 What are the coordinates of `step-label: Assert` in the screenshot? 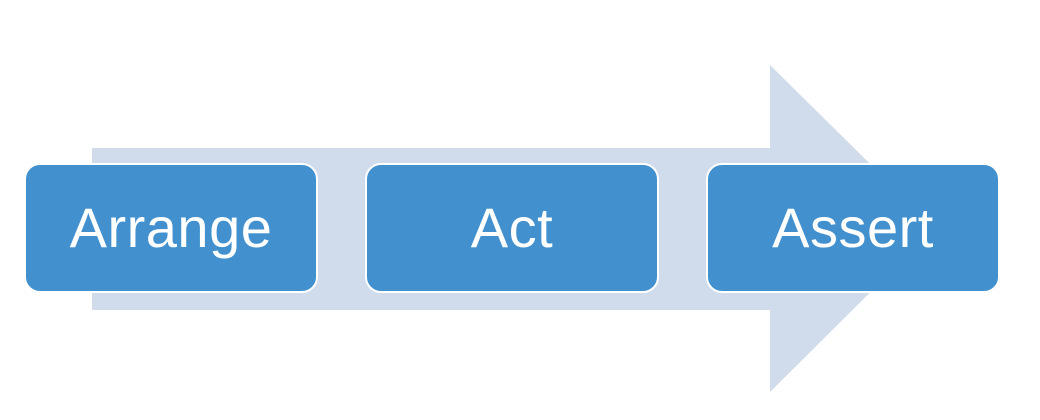 It's located at (853, 227).